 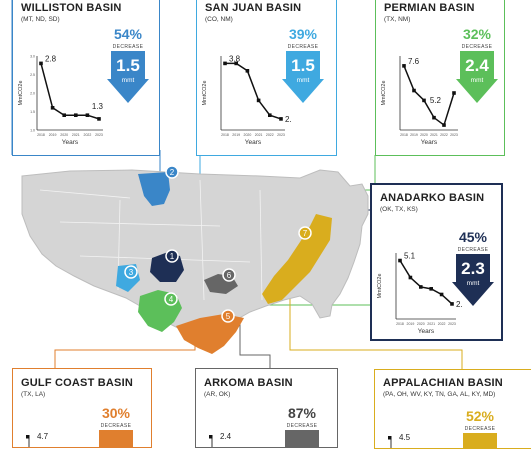 What do you see at coordinates (302, 413) in the screenshot?
I see `percent-decrease: 87%` at bounding box center [302, 413].